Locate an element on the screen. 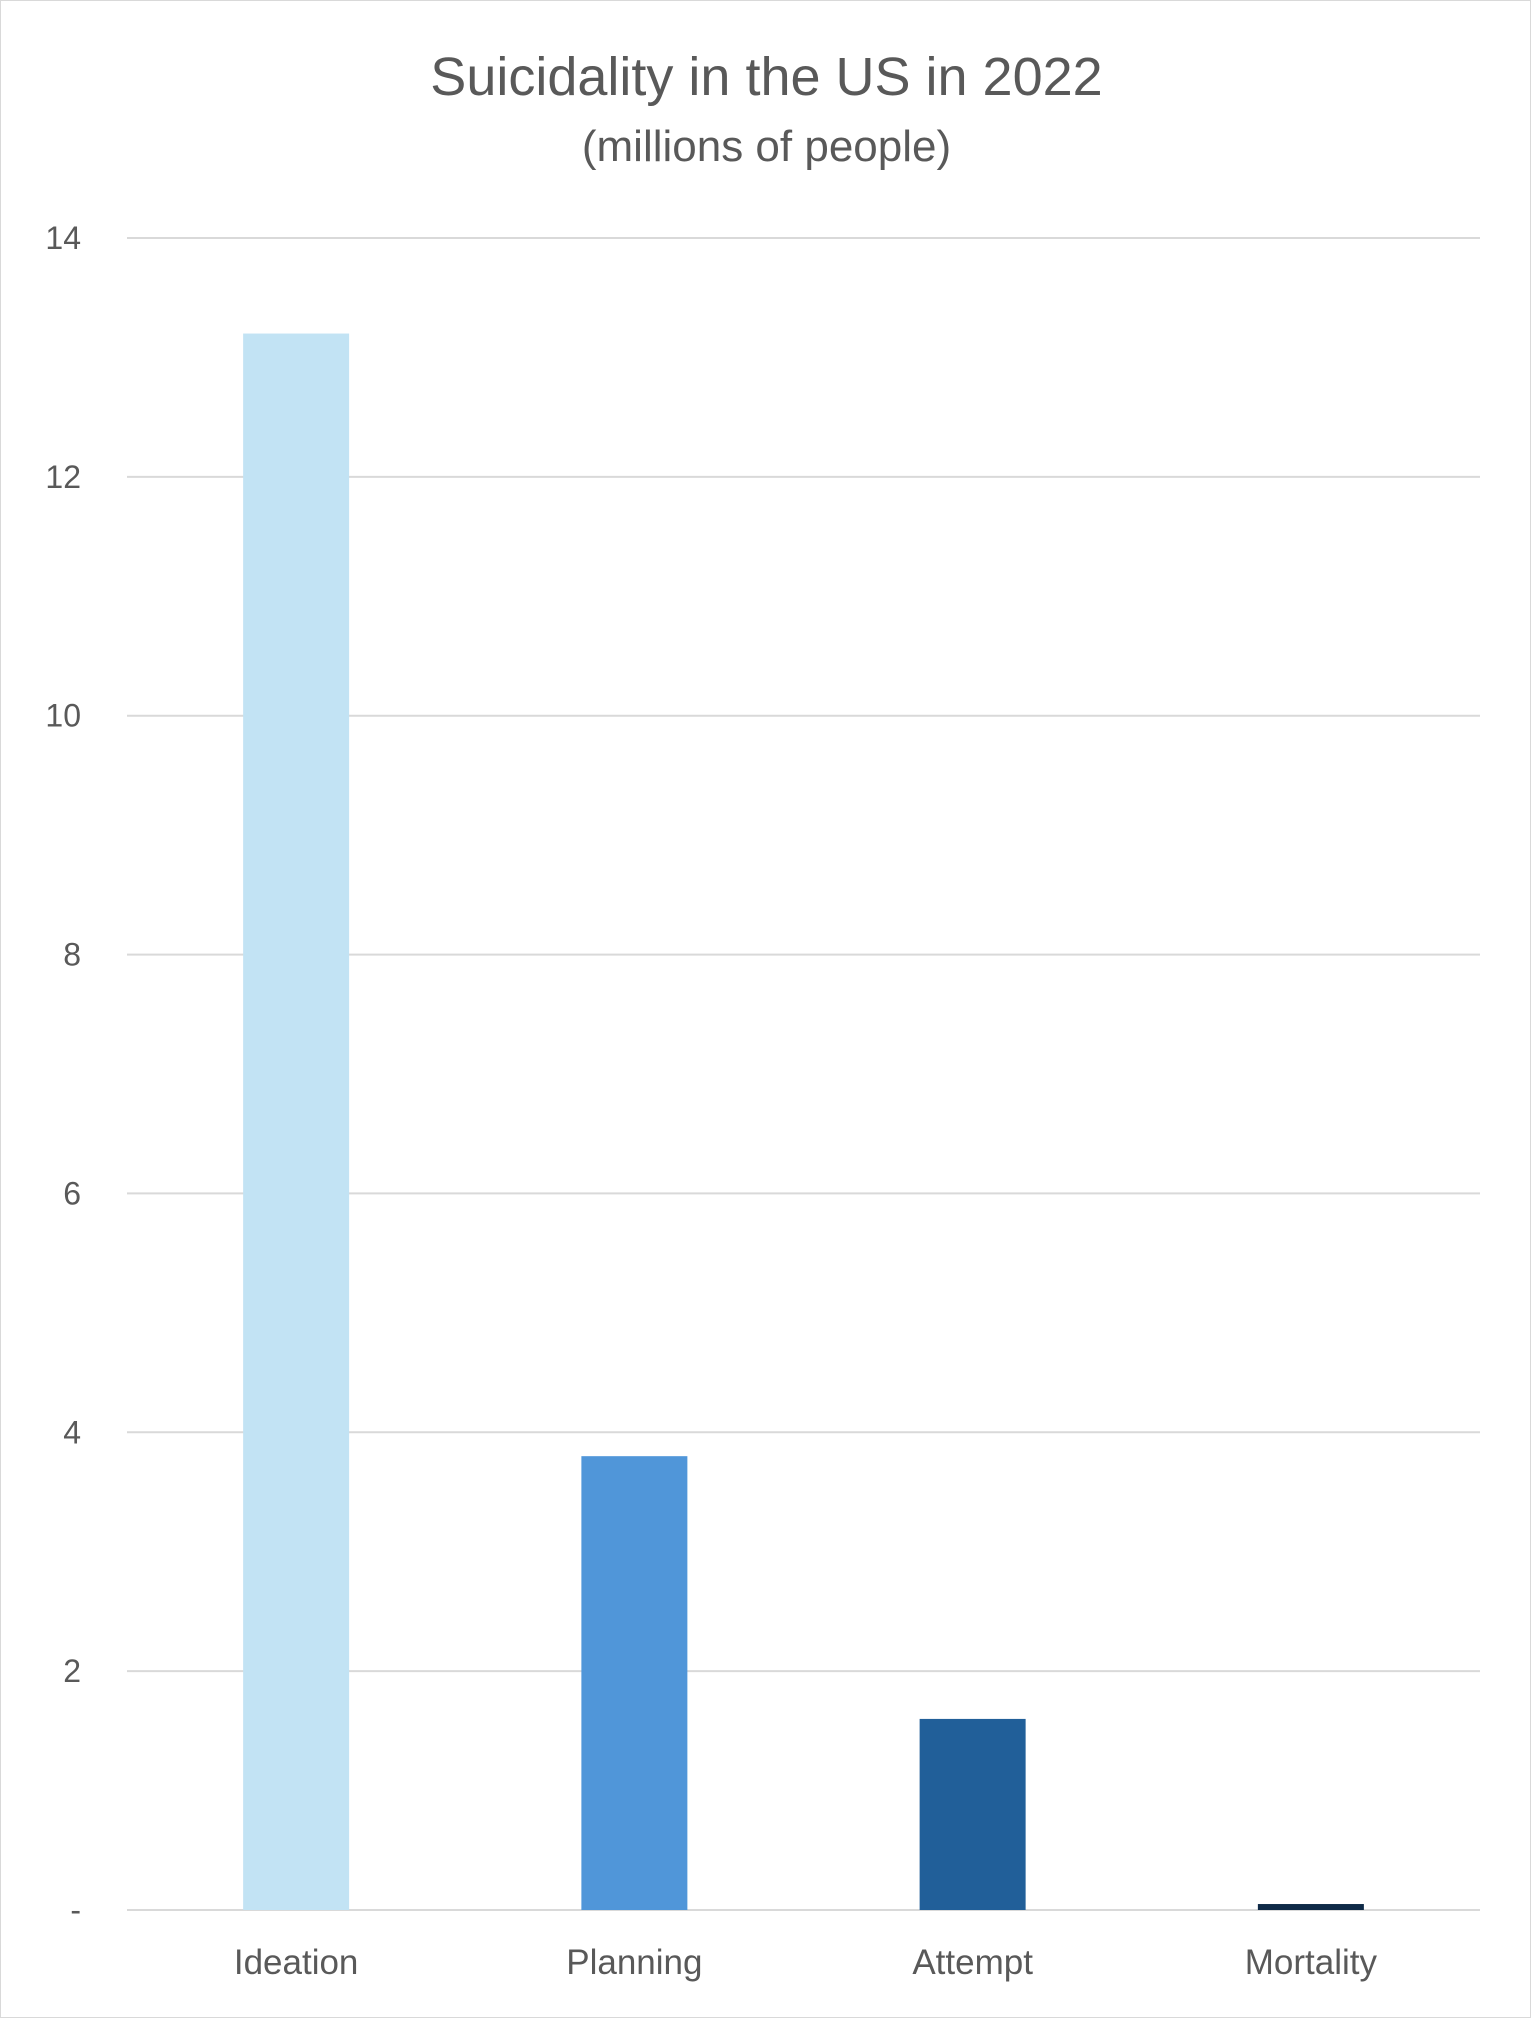 The height and width of the screenshot is (2019, 1531). bar-attempt is located at coordinates (972, 1814).